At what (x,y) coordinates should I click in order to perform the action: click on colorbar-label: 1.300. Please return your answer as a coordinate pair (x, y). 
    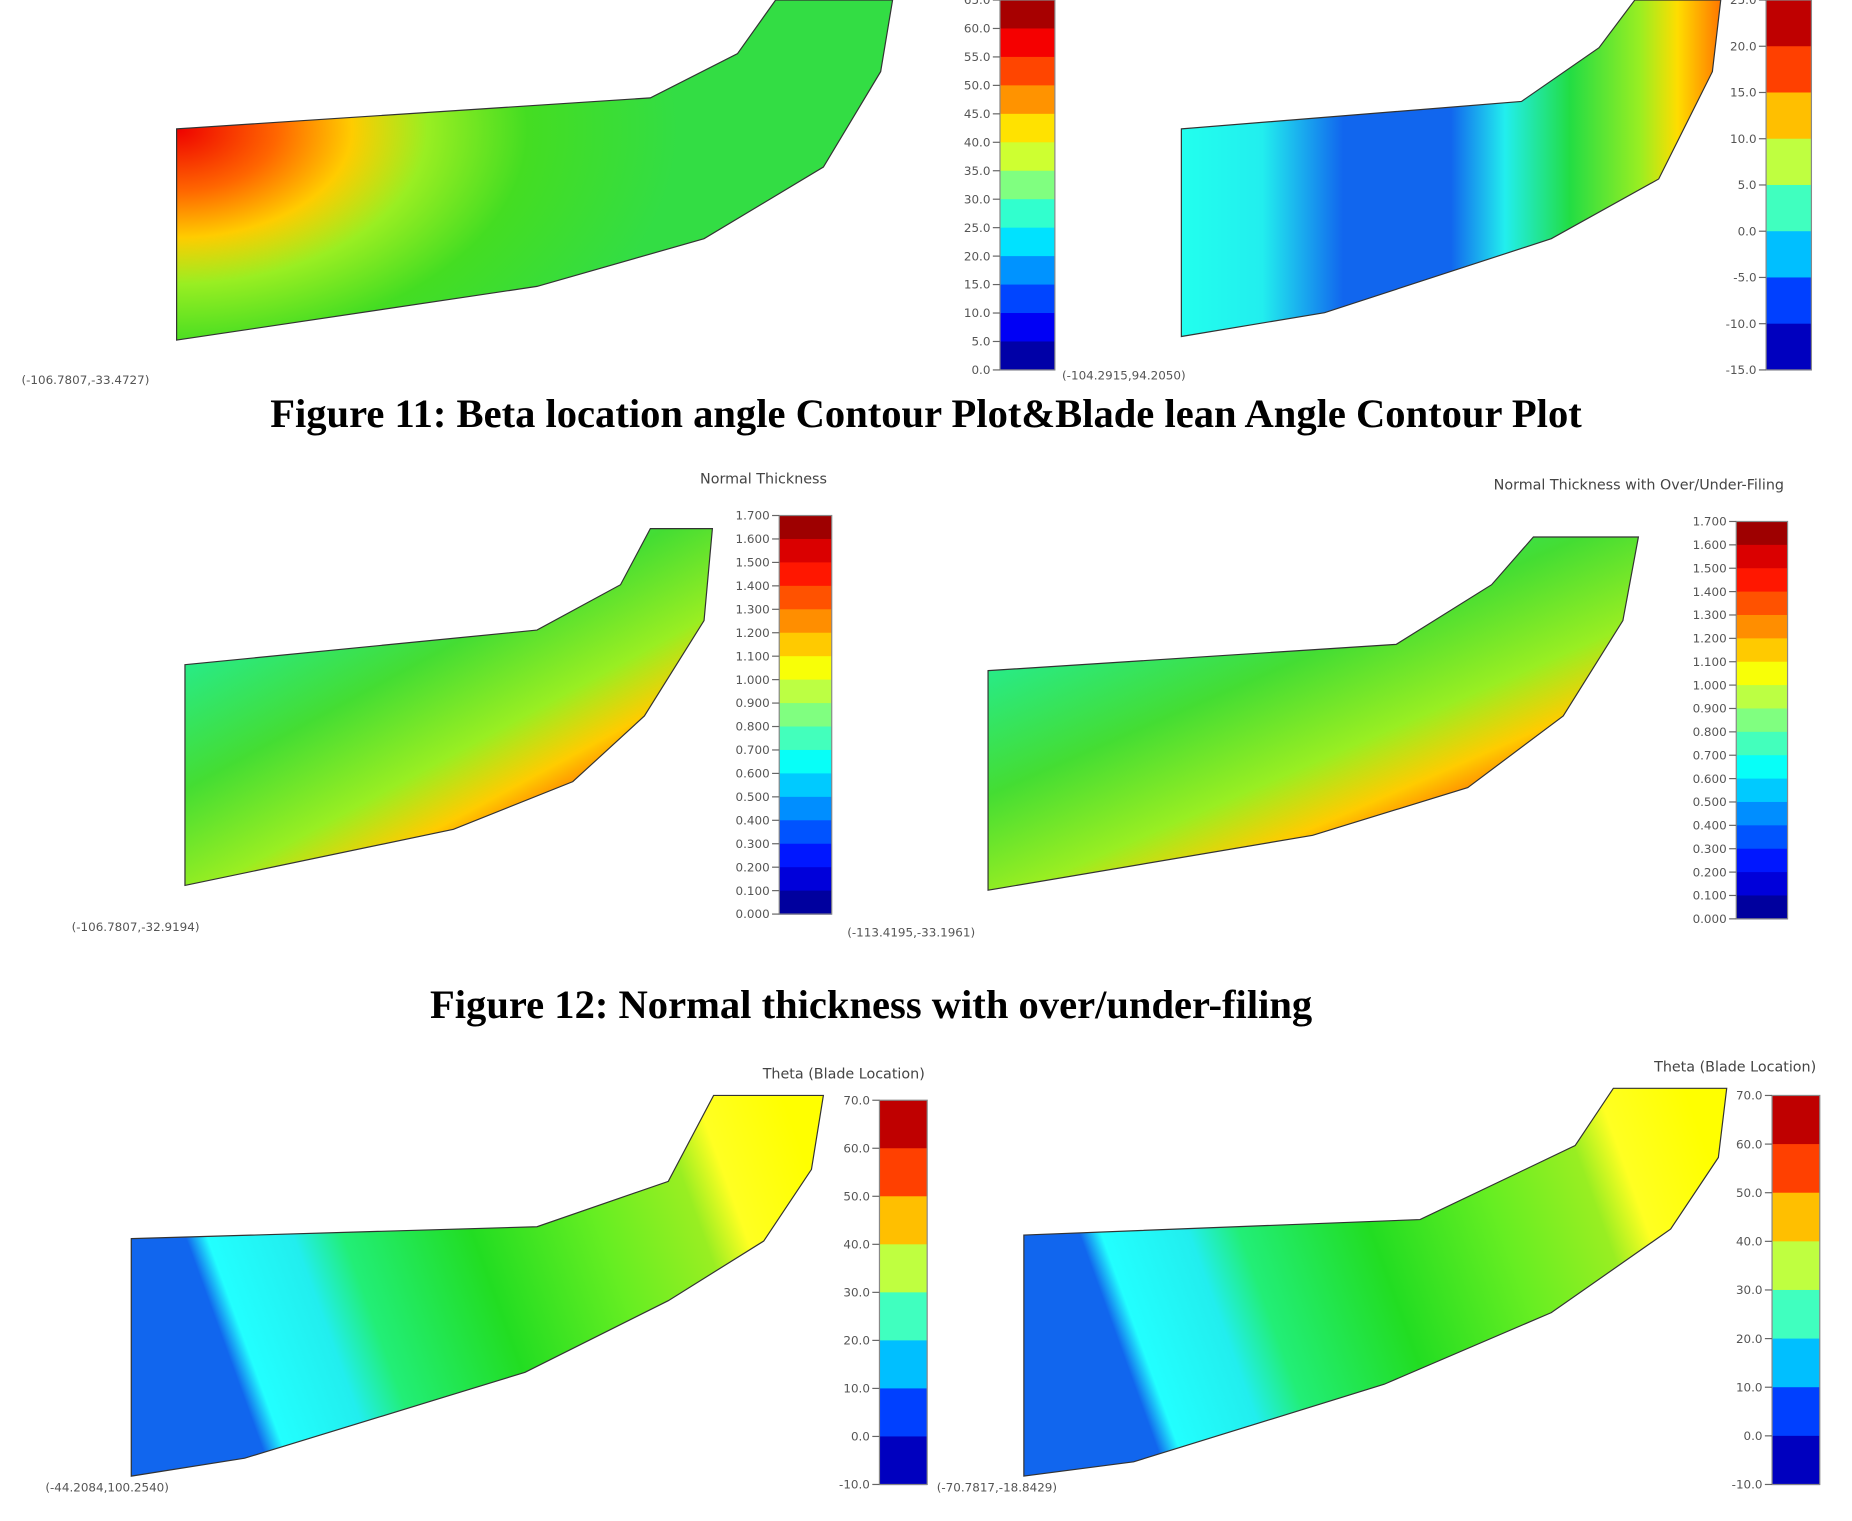
    Looking at the image, I should click on (753, 609).